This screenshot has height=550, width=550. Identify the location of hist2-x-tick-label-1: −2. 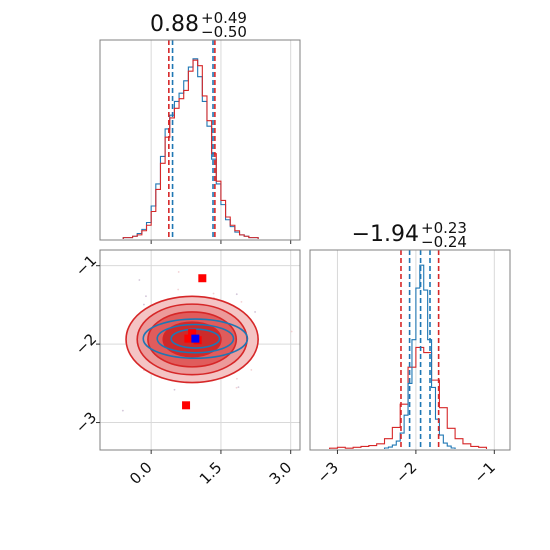
(406, 472).